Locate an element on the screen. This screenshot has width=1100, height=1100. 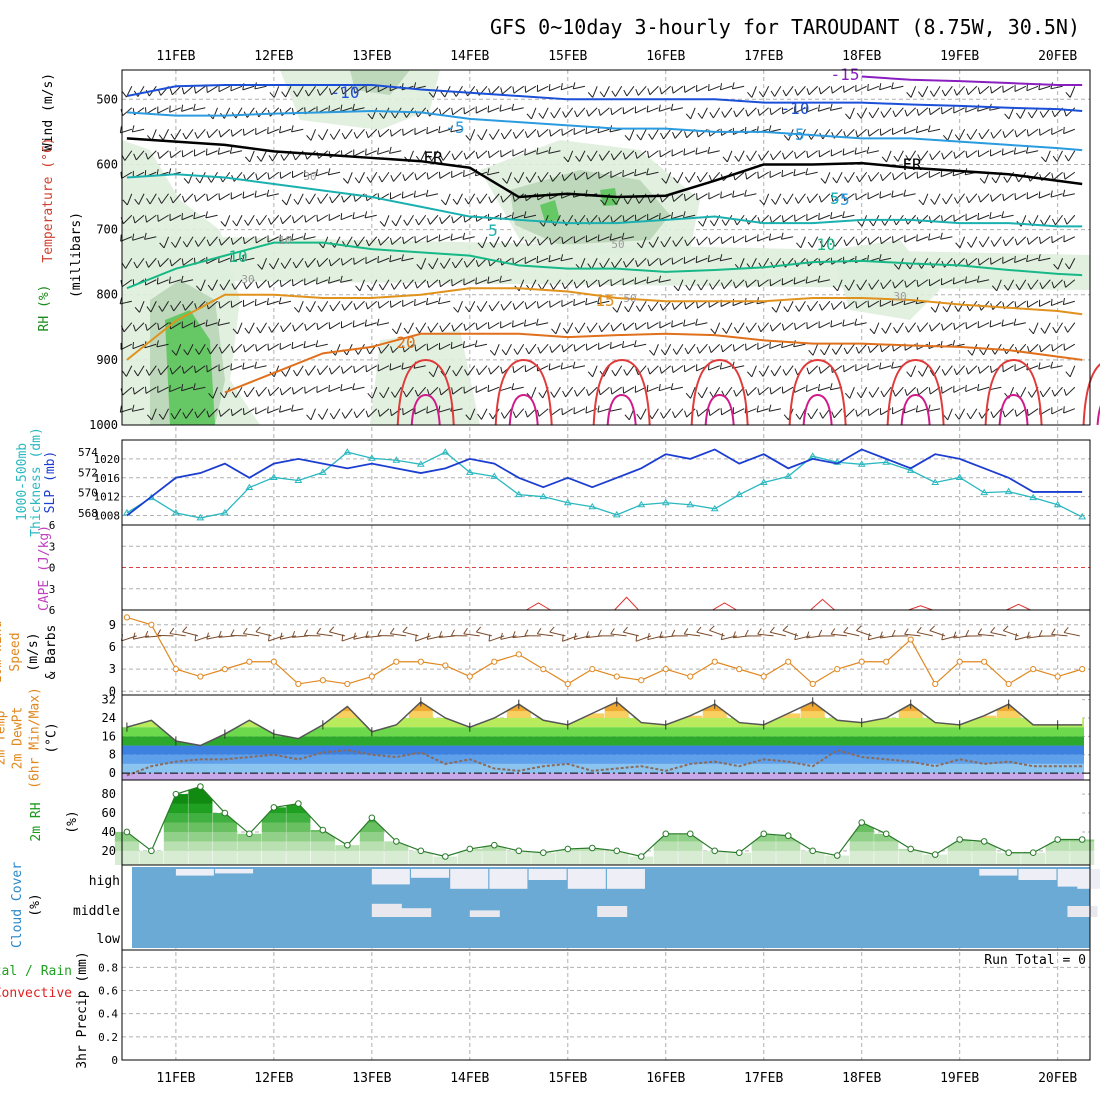
rh-marker is located at coordinates (568, 849).